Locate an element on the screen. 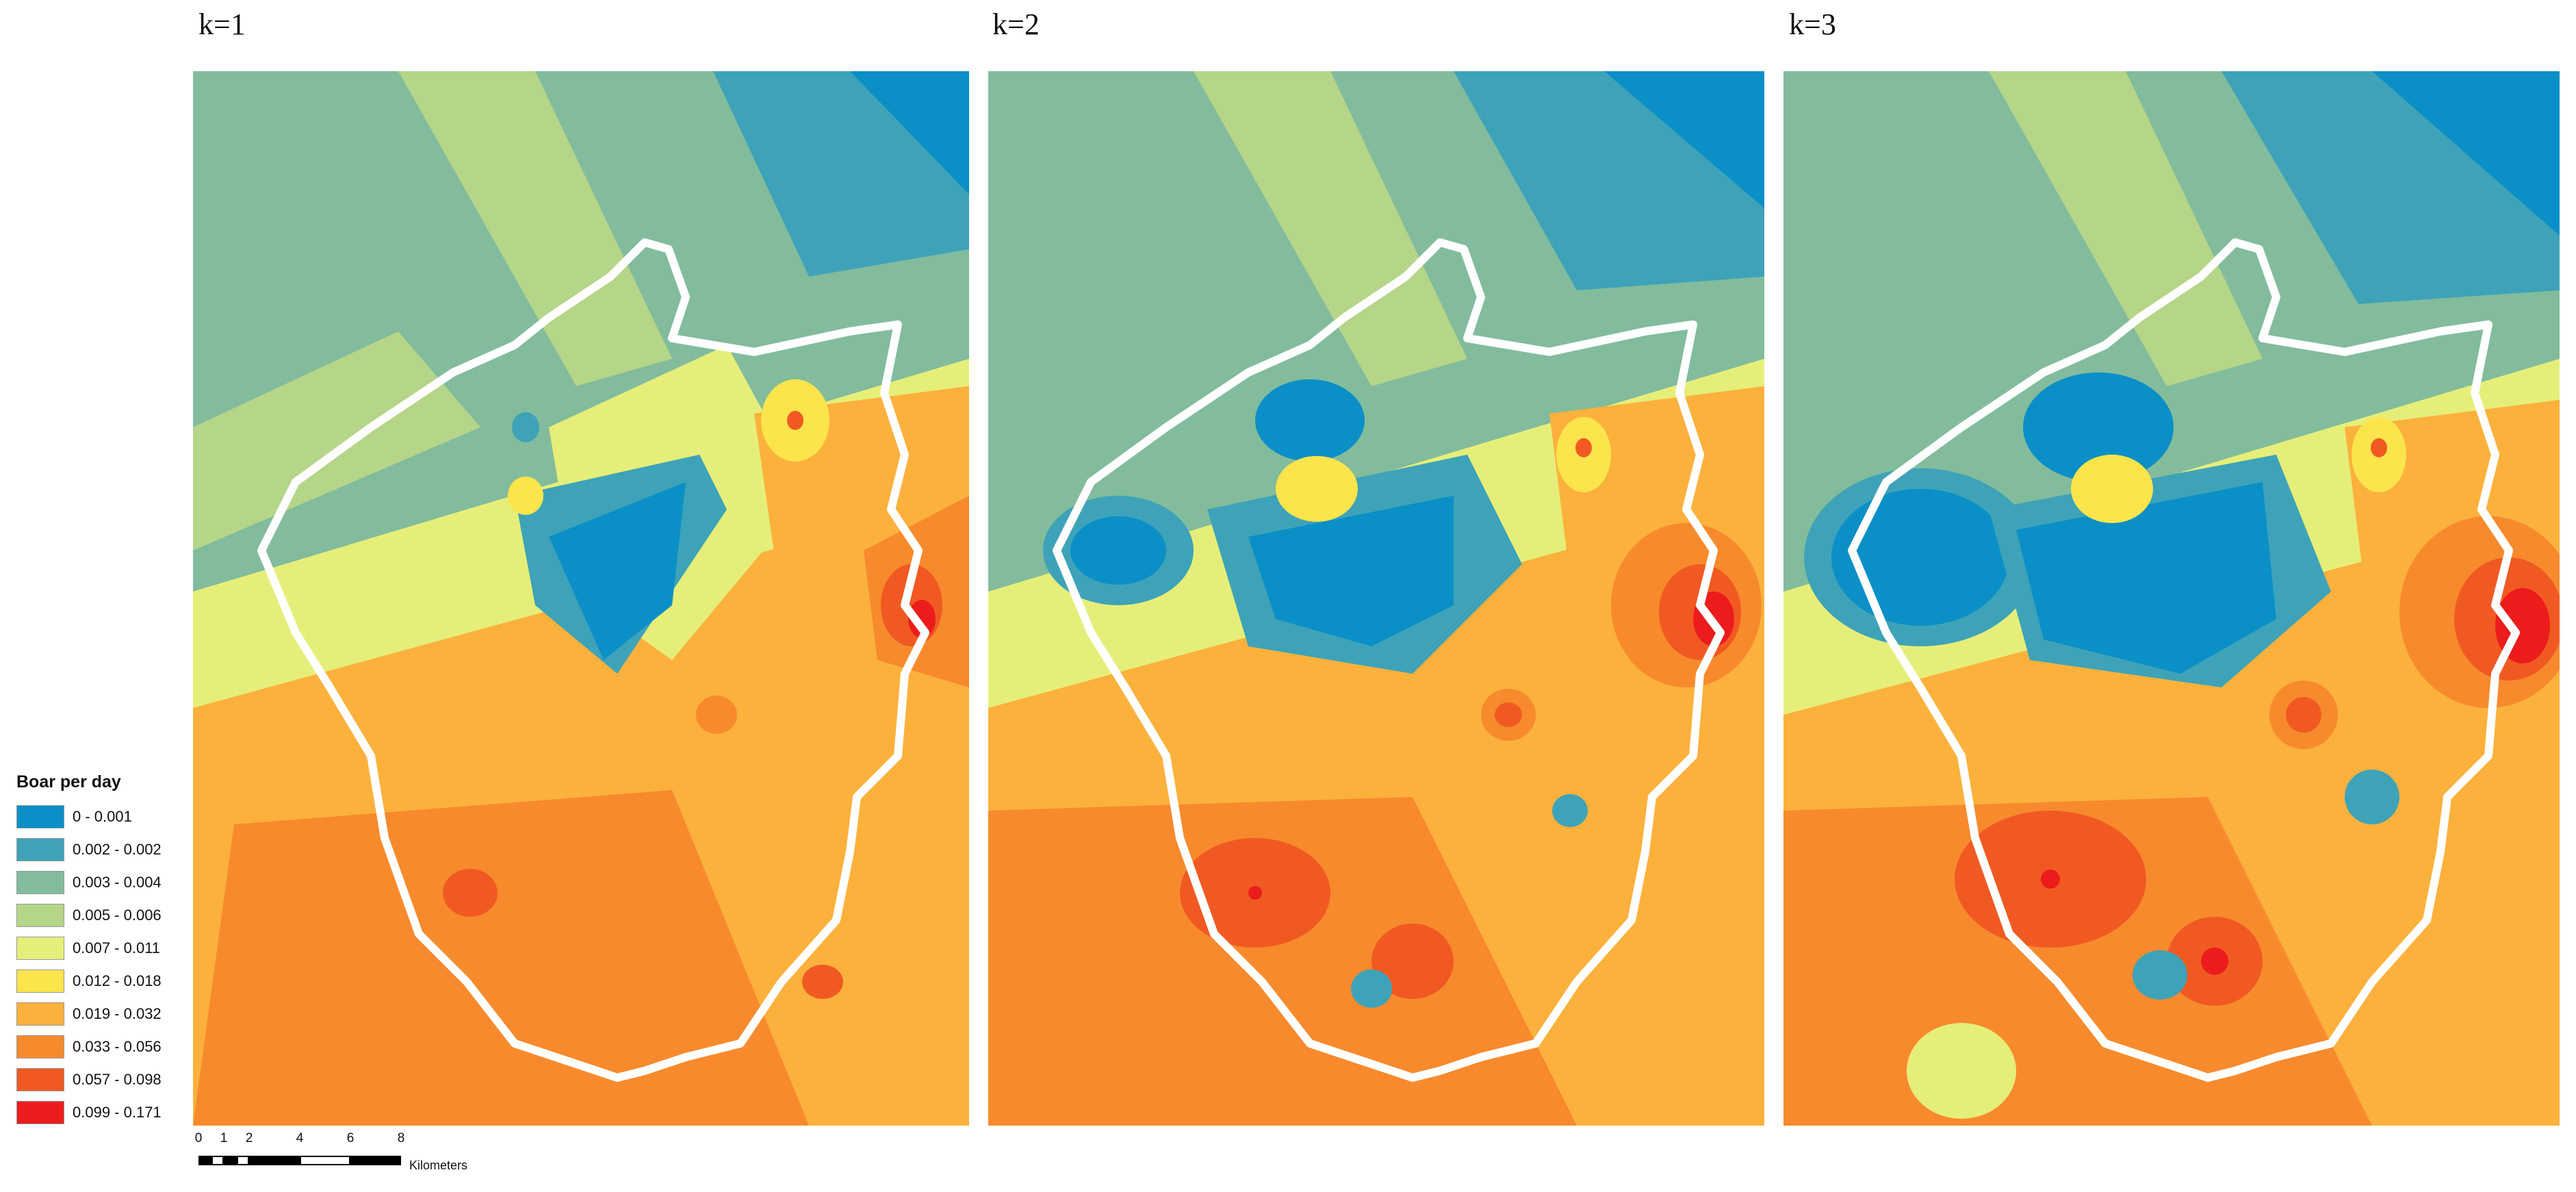  legend-label: 0.005 - 0.006 is located at coordinates (118, 915).